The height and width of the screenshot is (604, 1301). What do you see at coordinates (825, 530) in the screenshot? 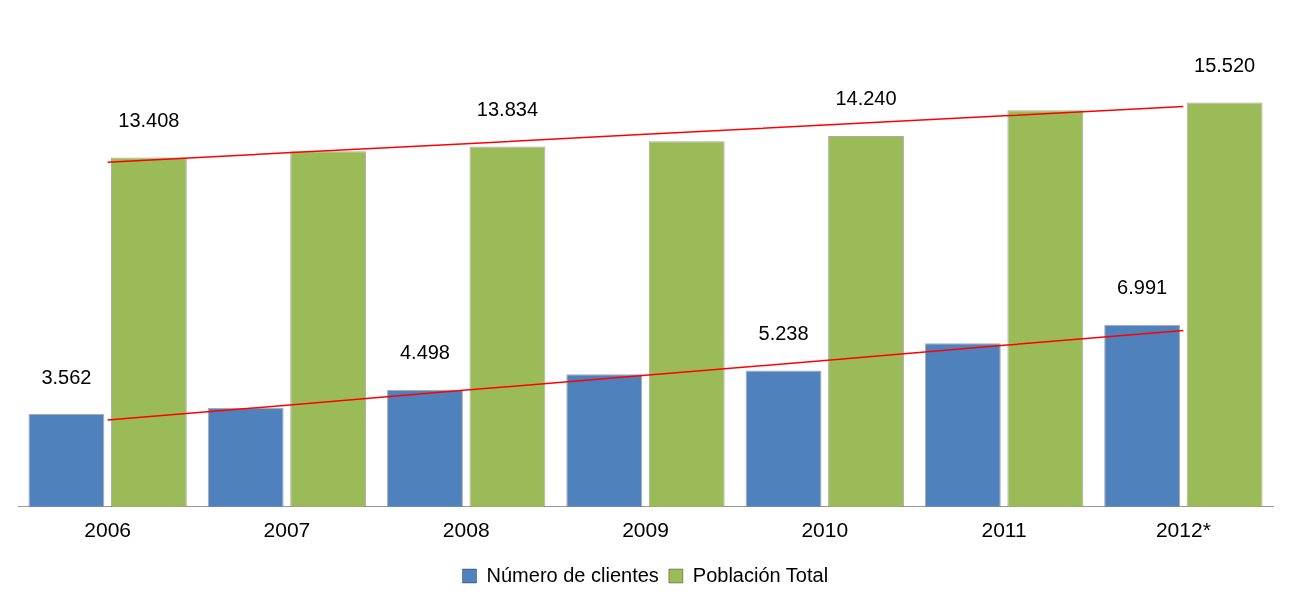
I see `x-tick-label: 2010` at bounding box center [825, 530].